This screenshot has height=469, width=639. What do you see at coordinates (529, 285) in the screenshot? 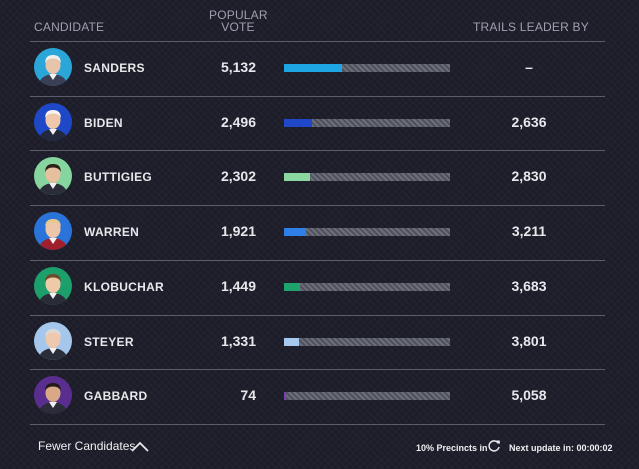
I see `trails-leader-value: 3,683` at bounding box center [529, 285].